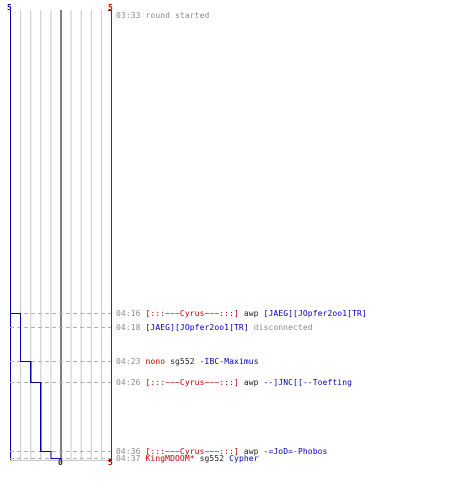 This screenshot has height=500, width=450. I want to click on blue-player-name: --]JNC[[--Toefting, so click(308, 382).